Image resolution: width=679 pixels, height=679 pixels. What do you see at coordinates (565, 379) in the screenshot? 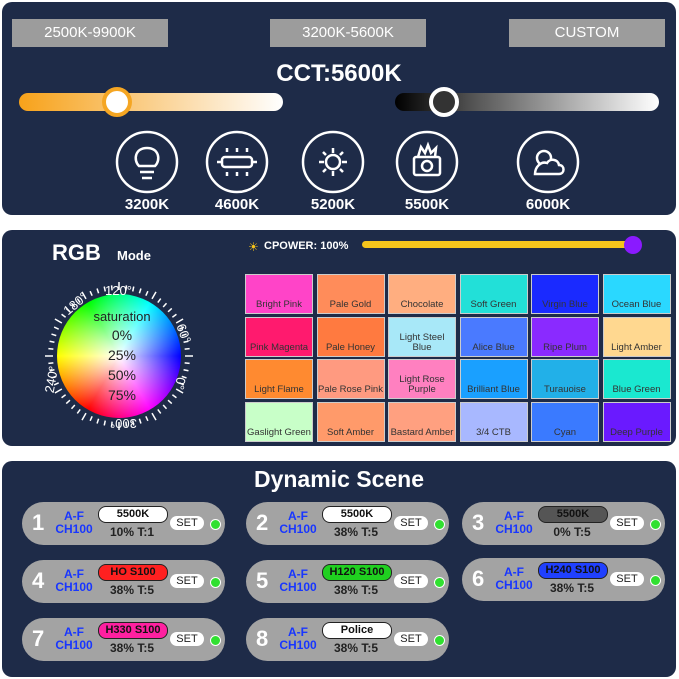
I see `color-swatch: Turauoise` at bounding box center [565, 379].